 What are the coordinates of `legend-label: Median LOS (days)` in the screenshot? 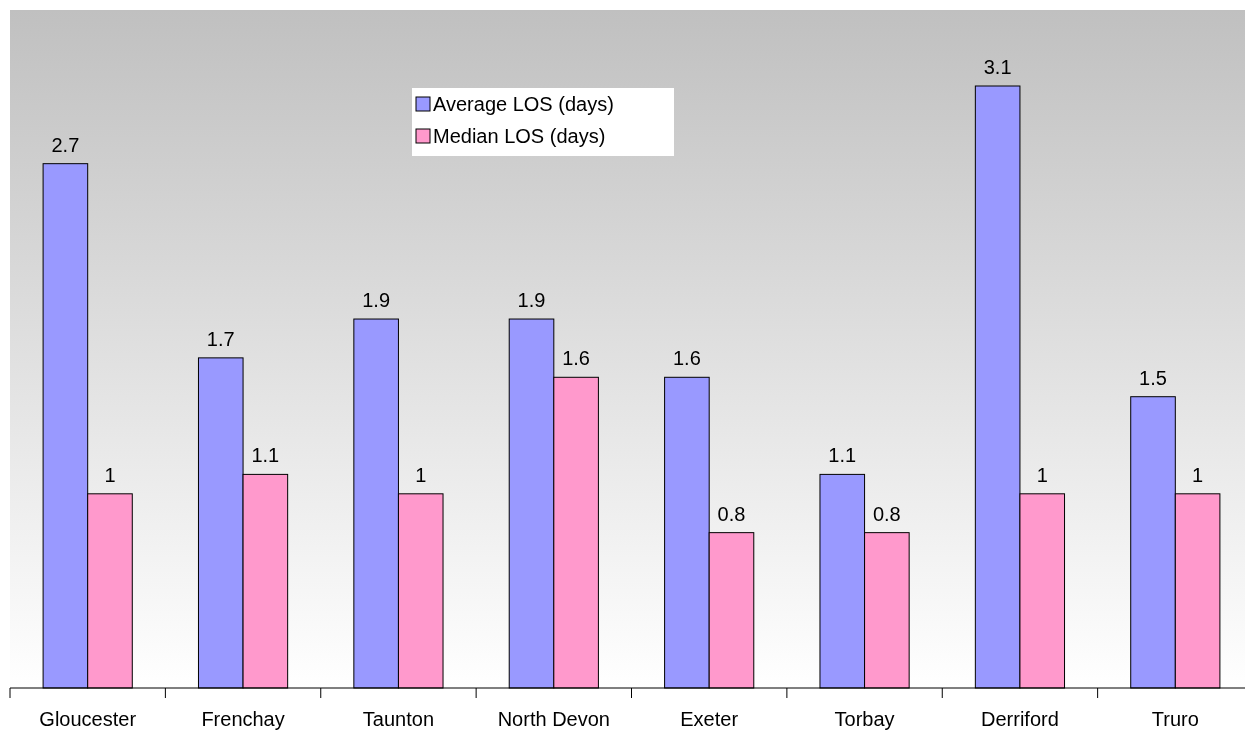 It's located at (519, 136).